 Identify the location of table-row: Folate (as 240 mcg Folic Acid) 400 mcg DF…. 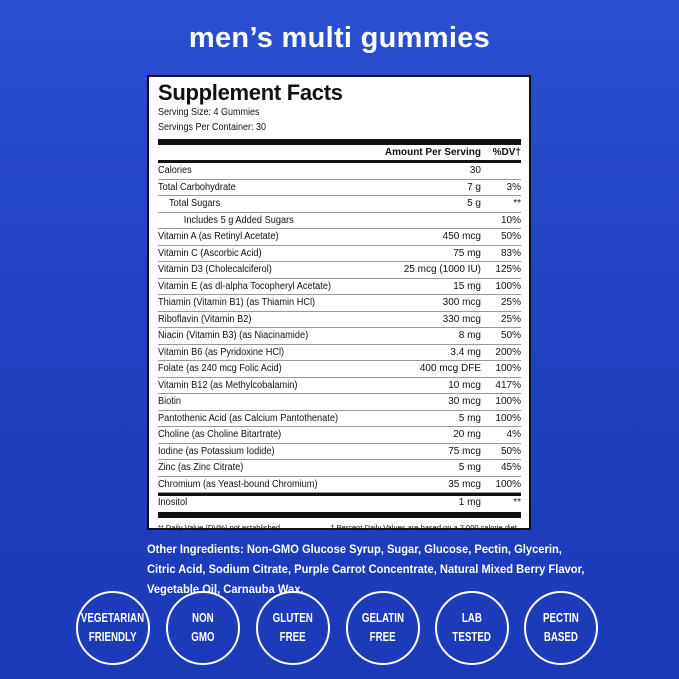
(339, 369).